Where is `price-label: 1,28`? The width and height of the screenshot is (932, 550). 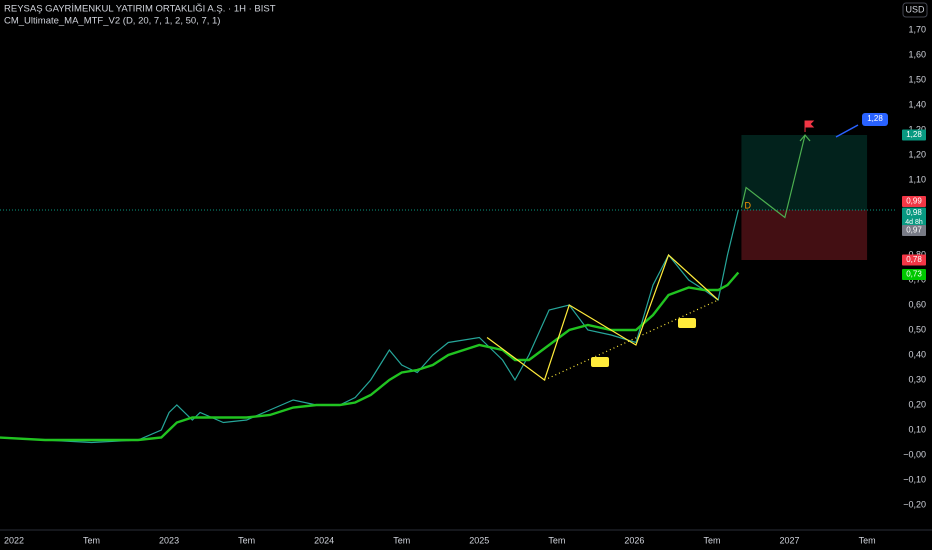
price-label: 1,28 is located at coordinates (914, 134).